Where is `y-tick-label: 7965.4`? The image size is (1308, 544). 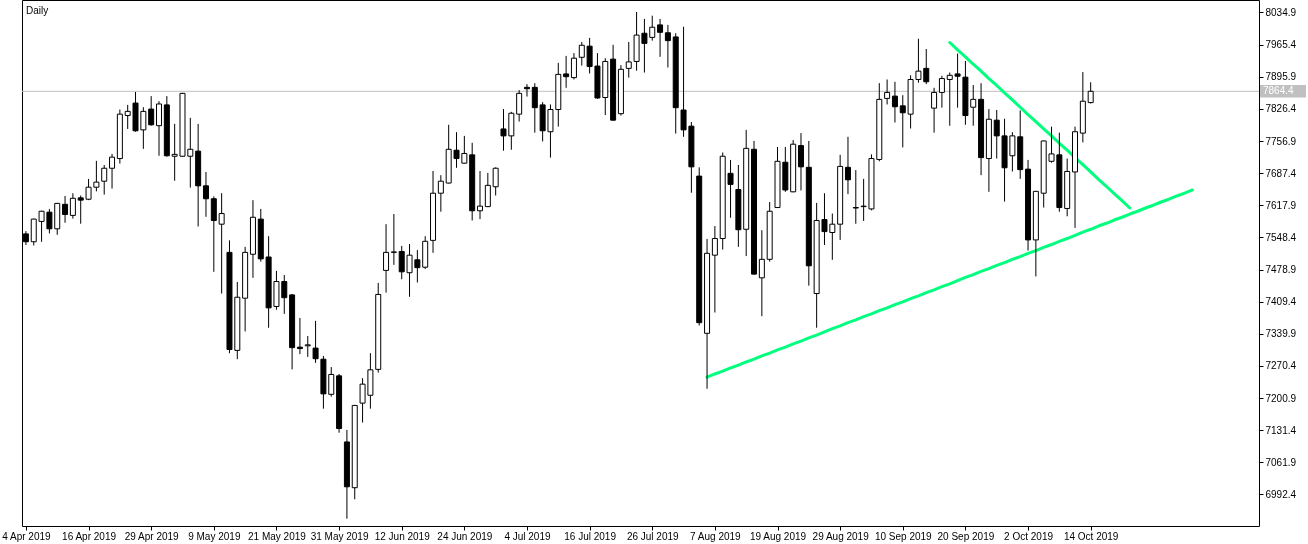
y-tick-label: 7965.4 is located at coordinates (1281, 45).